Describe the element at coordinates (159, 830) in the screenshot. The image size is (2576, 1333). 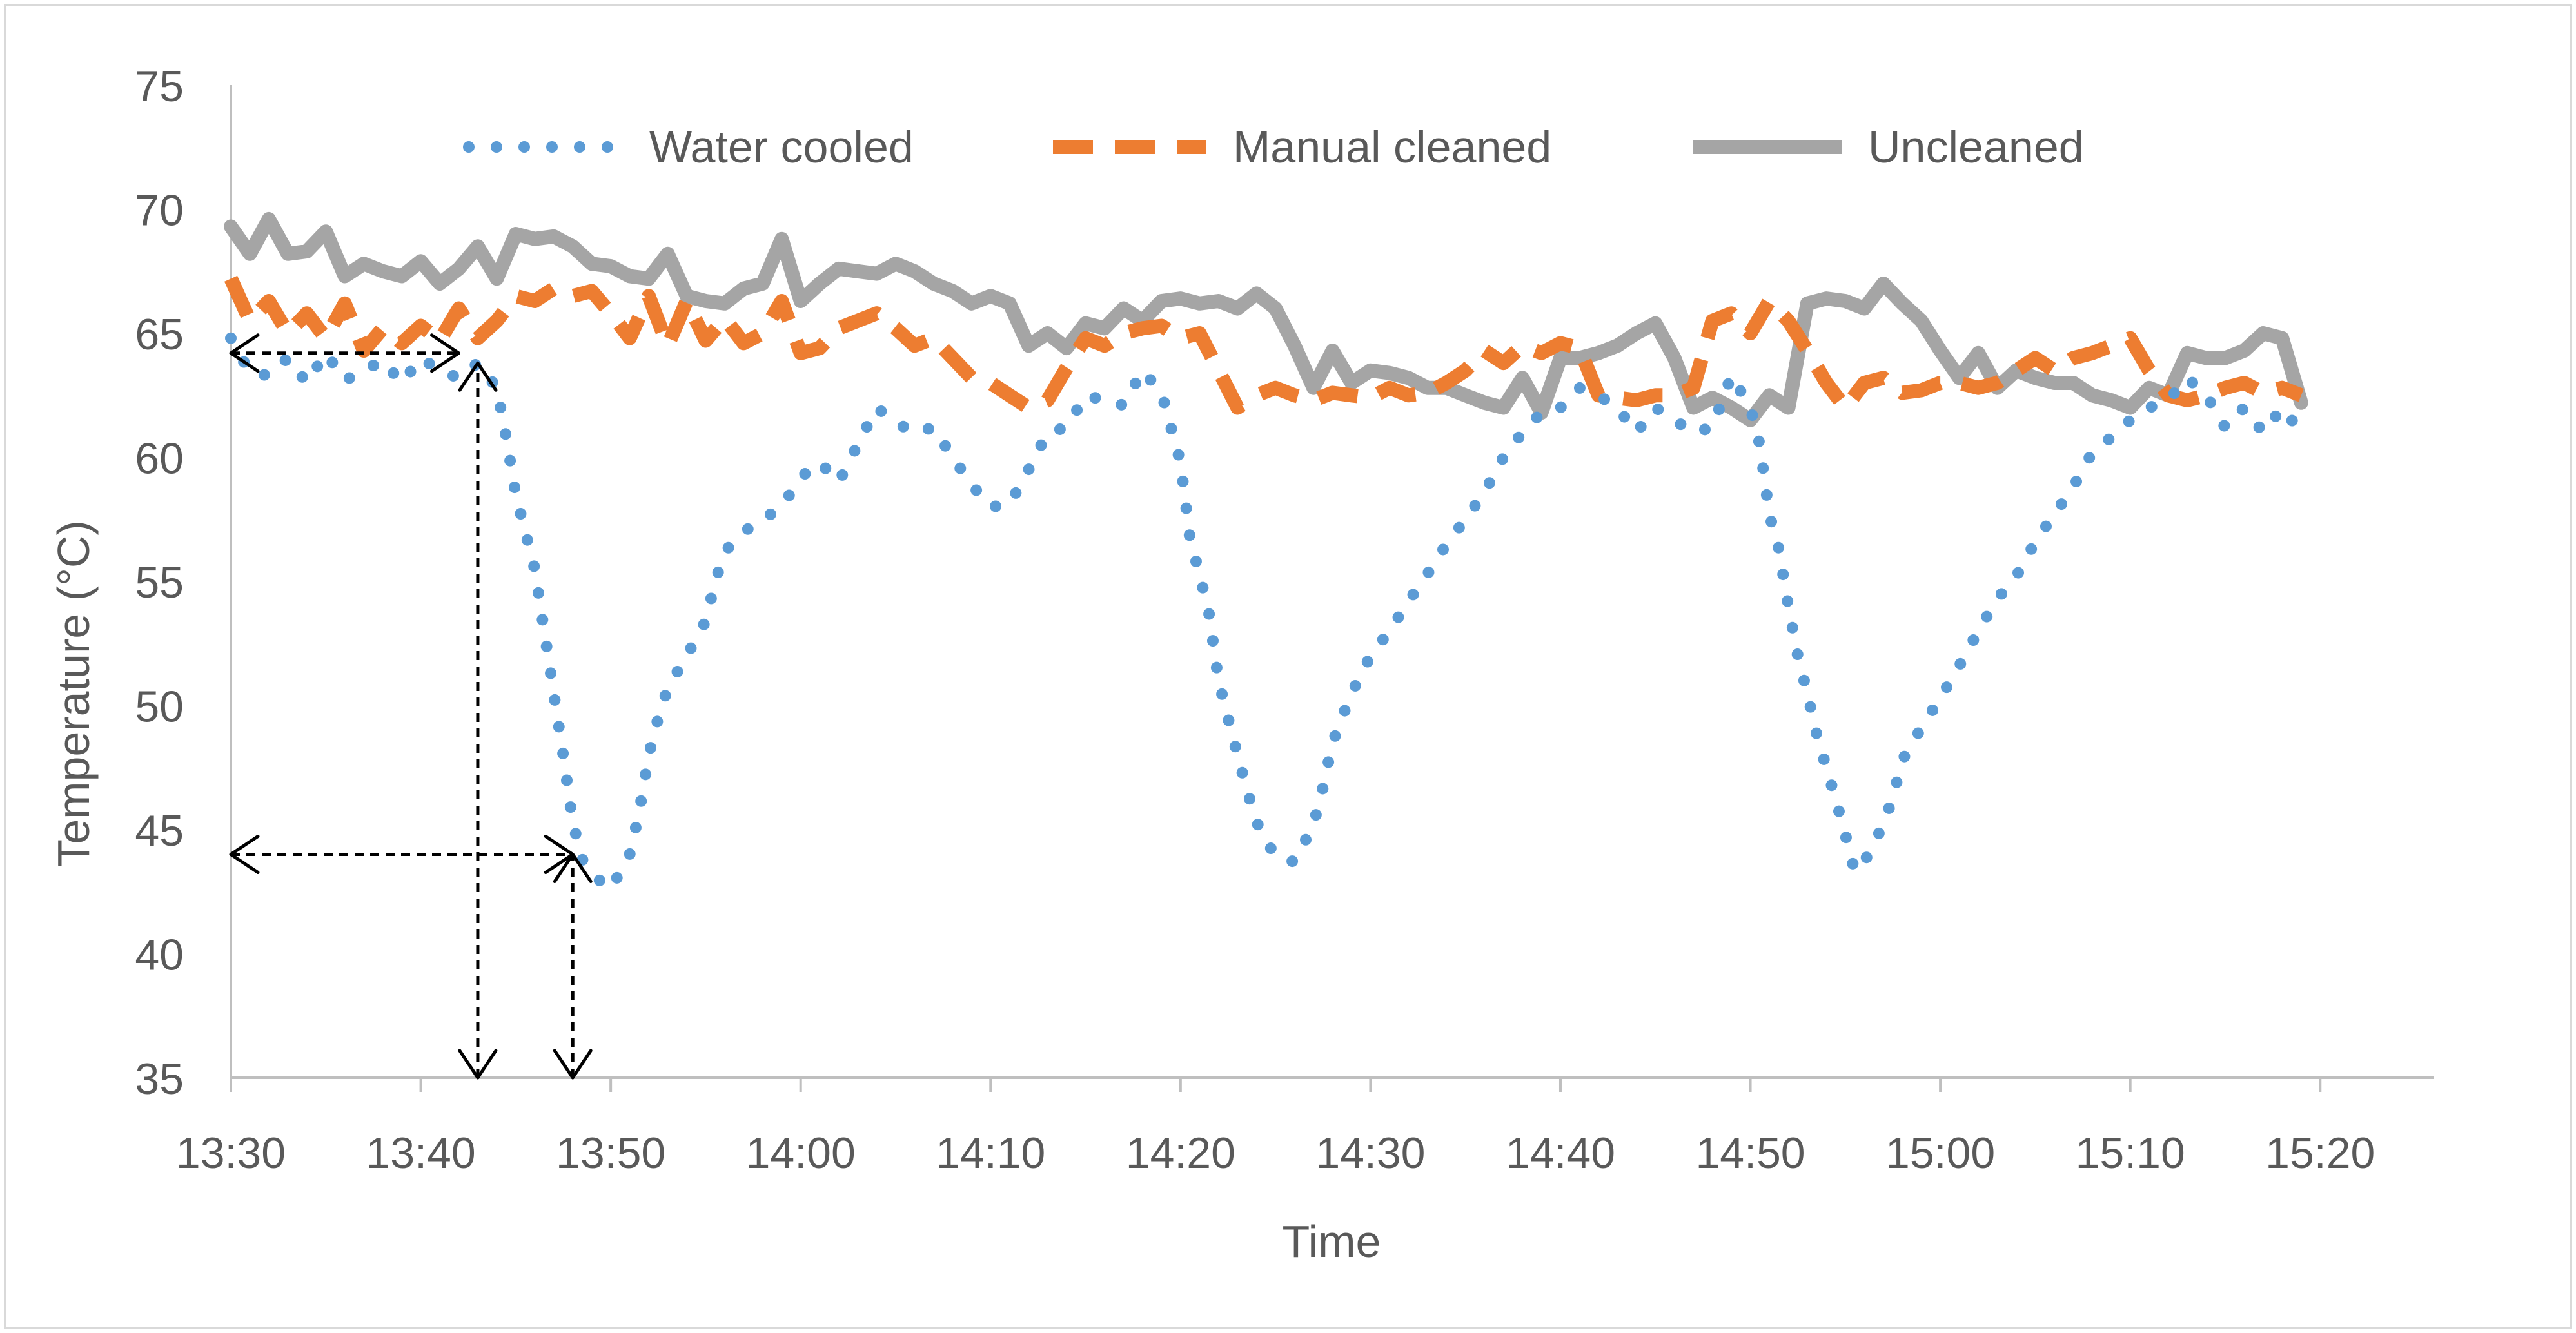
I see `y-tick-label-45: 45` at that location.